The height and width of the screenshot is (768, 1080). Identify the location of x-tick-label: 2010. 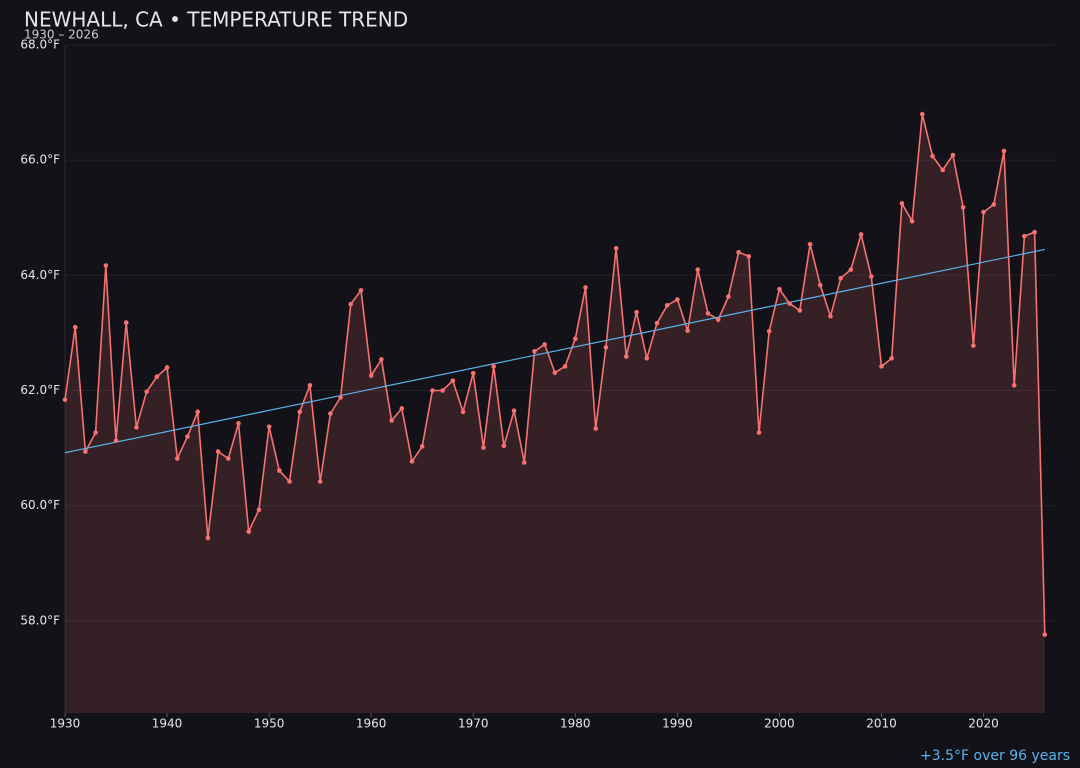
(881, 724).